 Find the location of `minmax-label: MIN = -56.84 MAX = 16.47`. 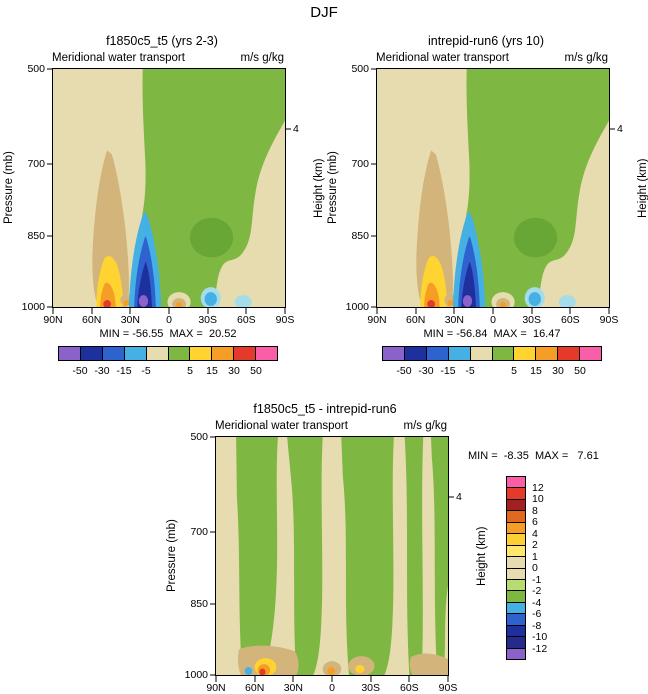

minmax-label: MIN = -56.84 MAX = 16.47 is located at coordinates (492, 334).